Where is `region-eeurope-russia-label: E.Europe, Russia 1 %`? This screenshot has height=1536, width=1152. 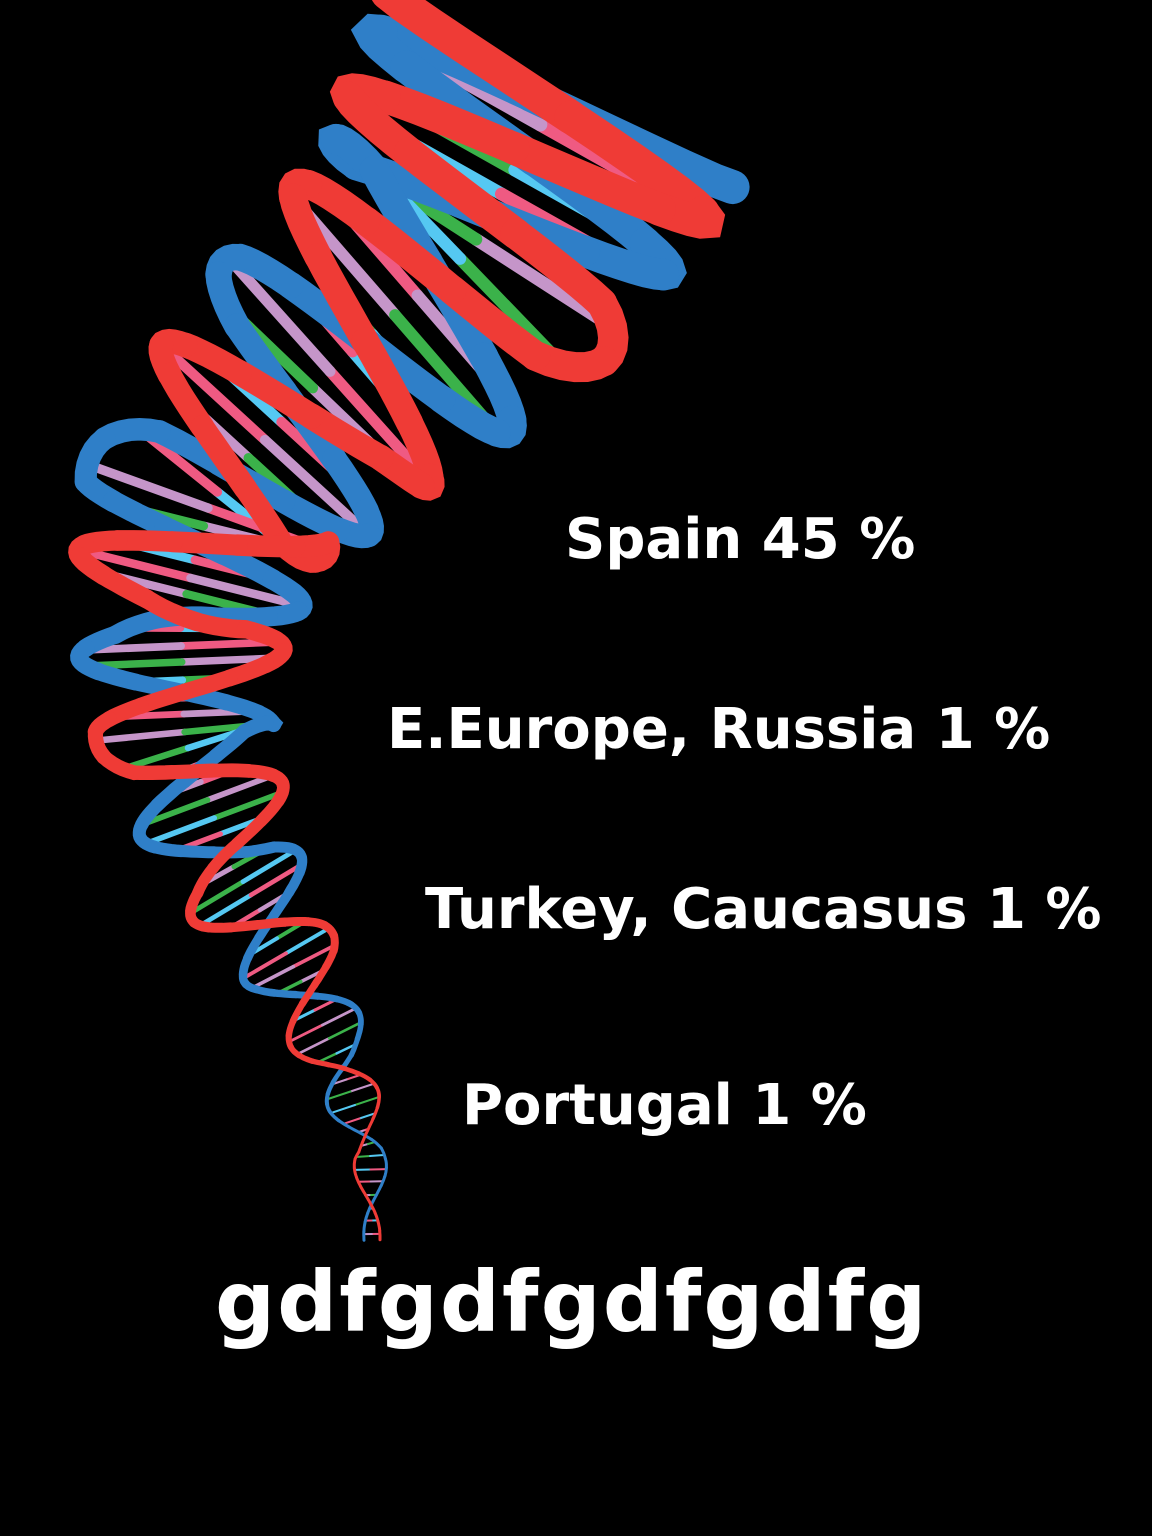 region-eeurope-russia-label: E.Europe, Russia 1 % is located at coordinates (719, 729).